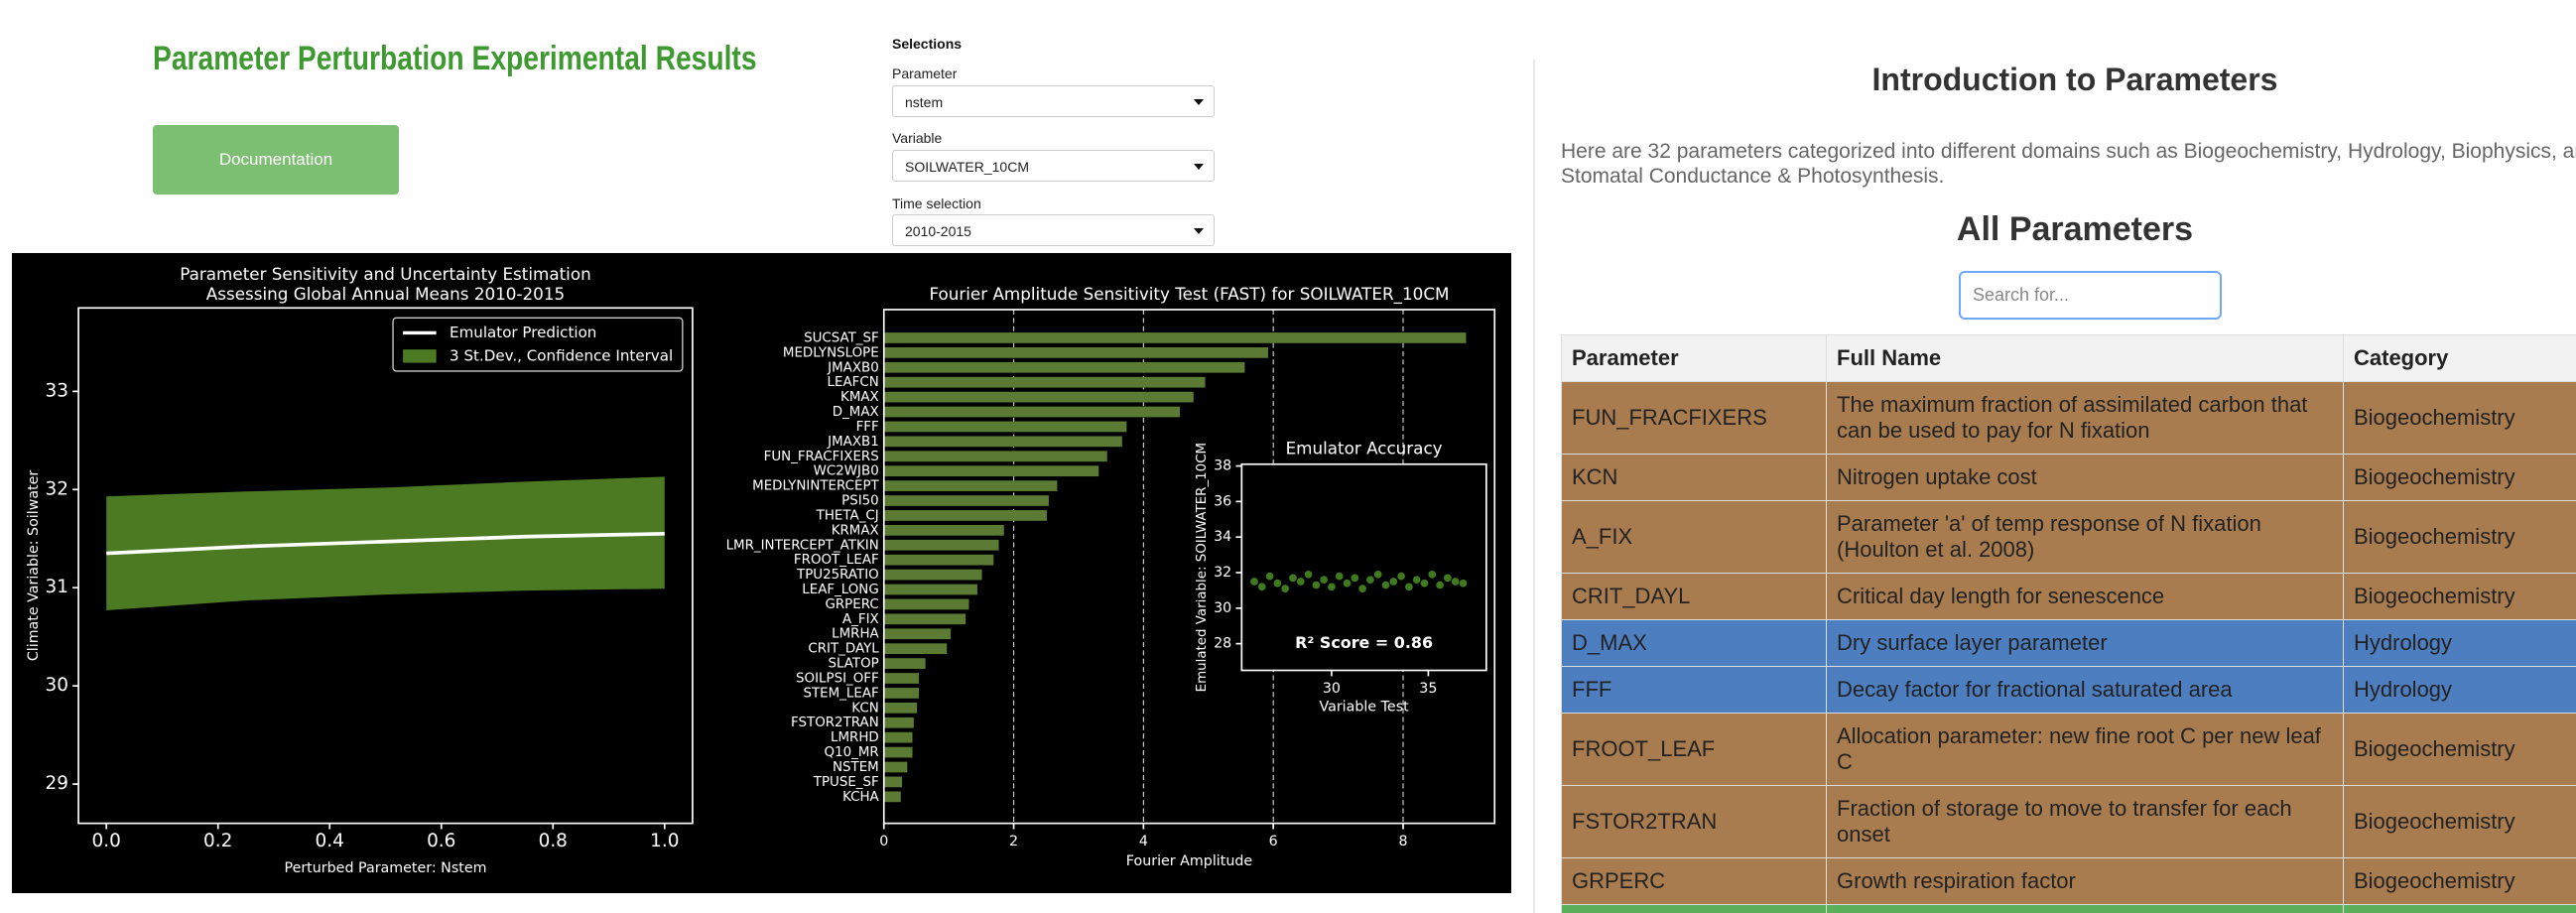 Image resolution: width=2576 pixels, height=913 pixels. I want to click on category-label: FROOT_LEAF, so click(837, 560).